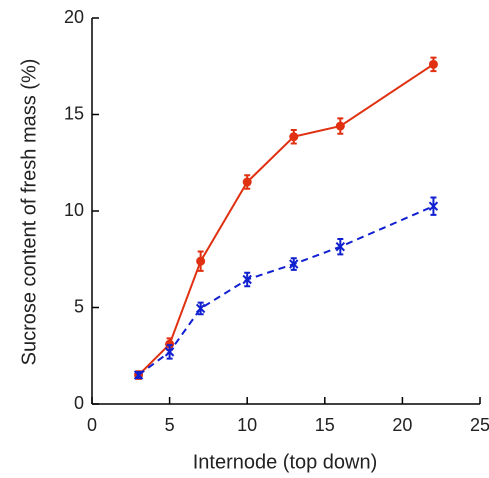 The height and width of the screenshot is (478, 489). Describe the element at coordinates (79, 306) in the screenshot. I see `y-tick-label: 5` at that location.